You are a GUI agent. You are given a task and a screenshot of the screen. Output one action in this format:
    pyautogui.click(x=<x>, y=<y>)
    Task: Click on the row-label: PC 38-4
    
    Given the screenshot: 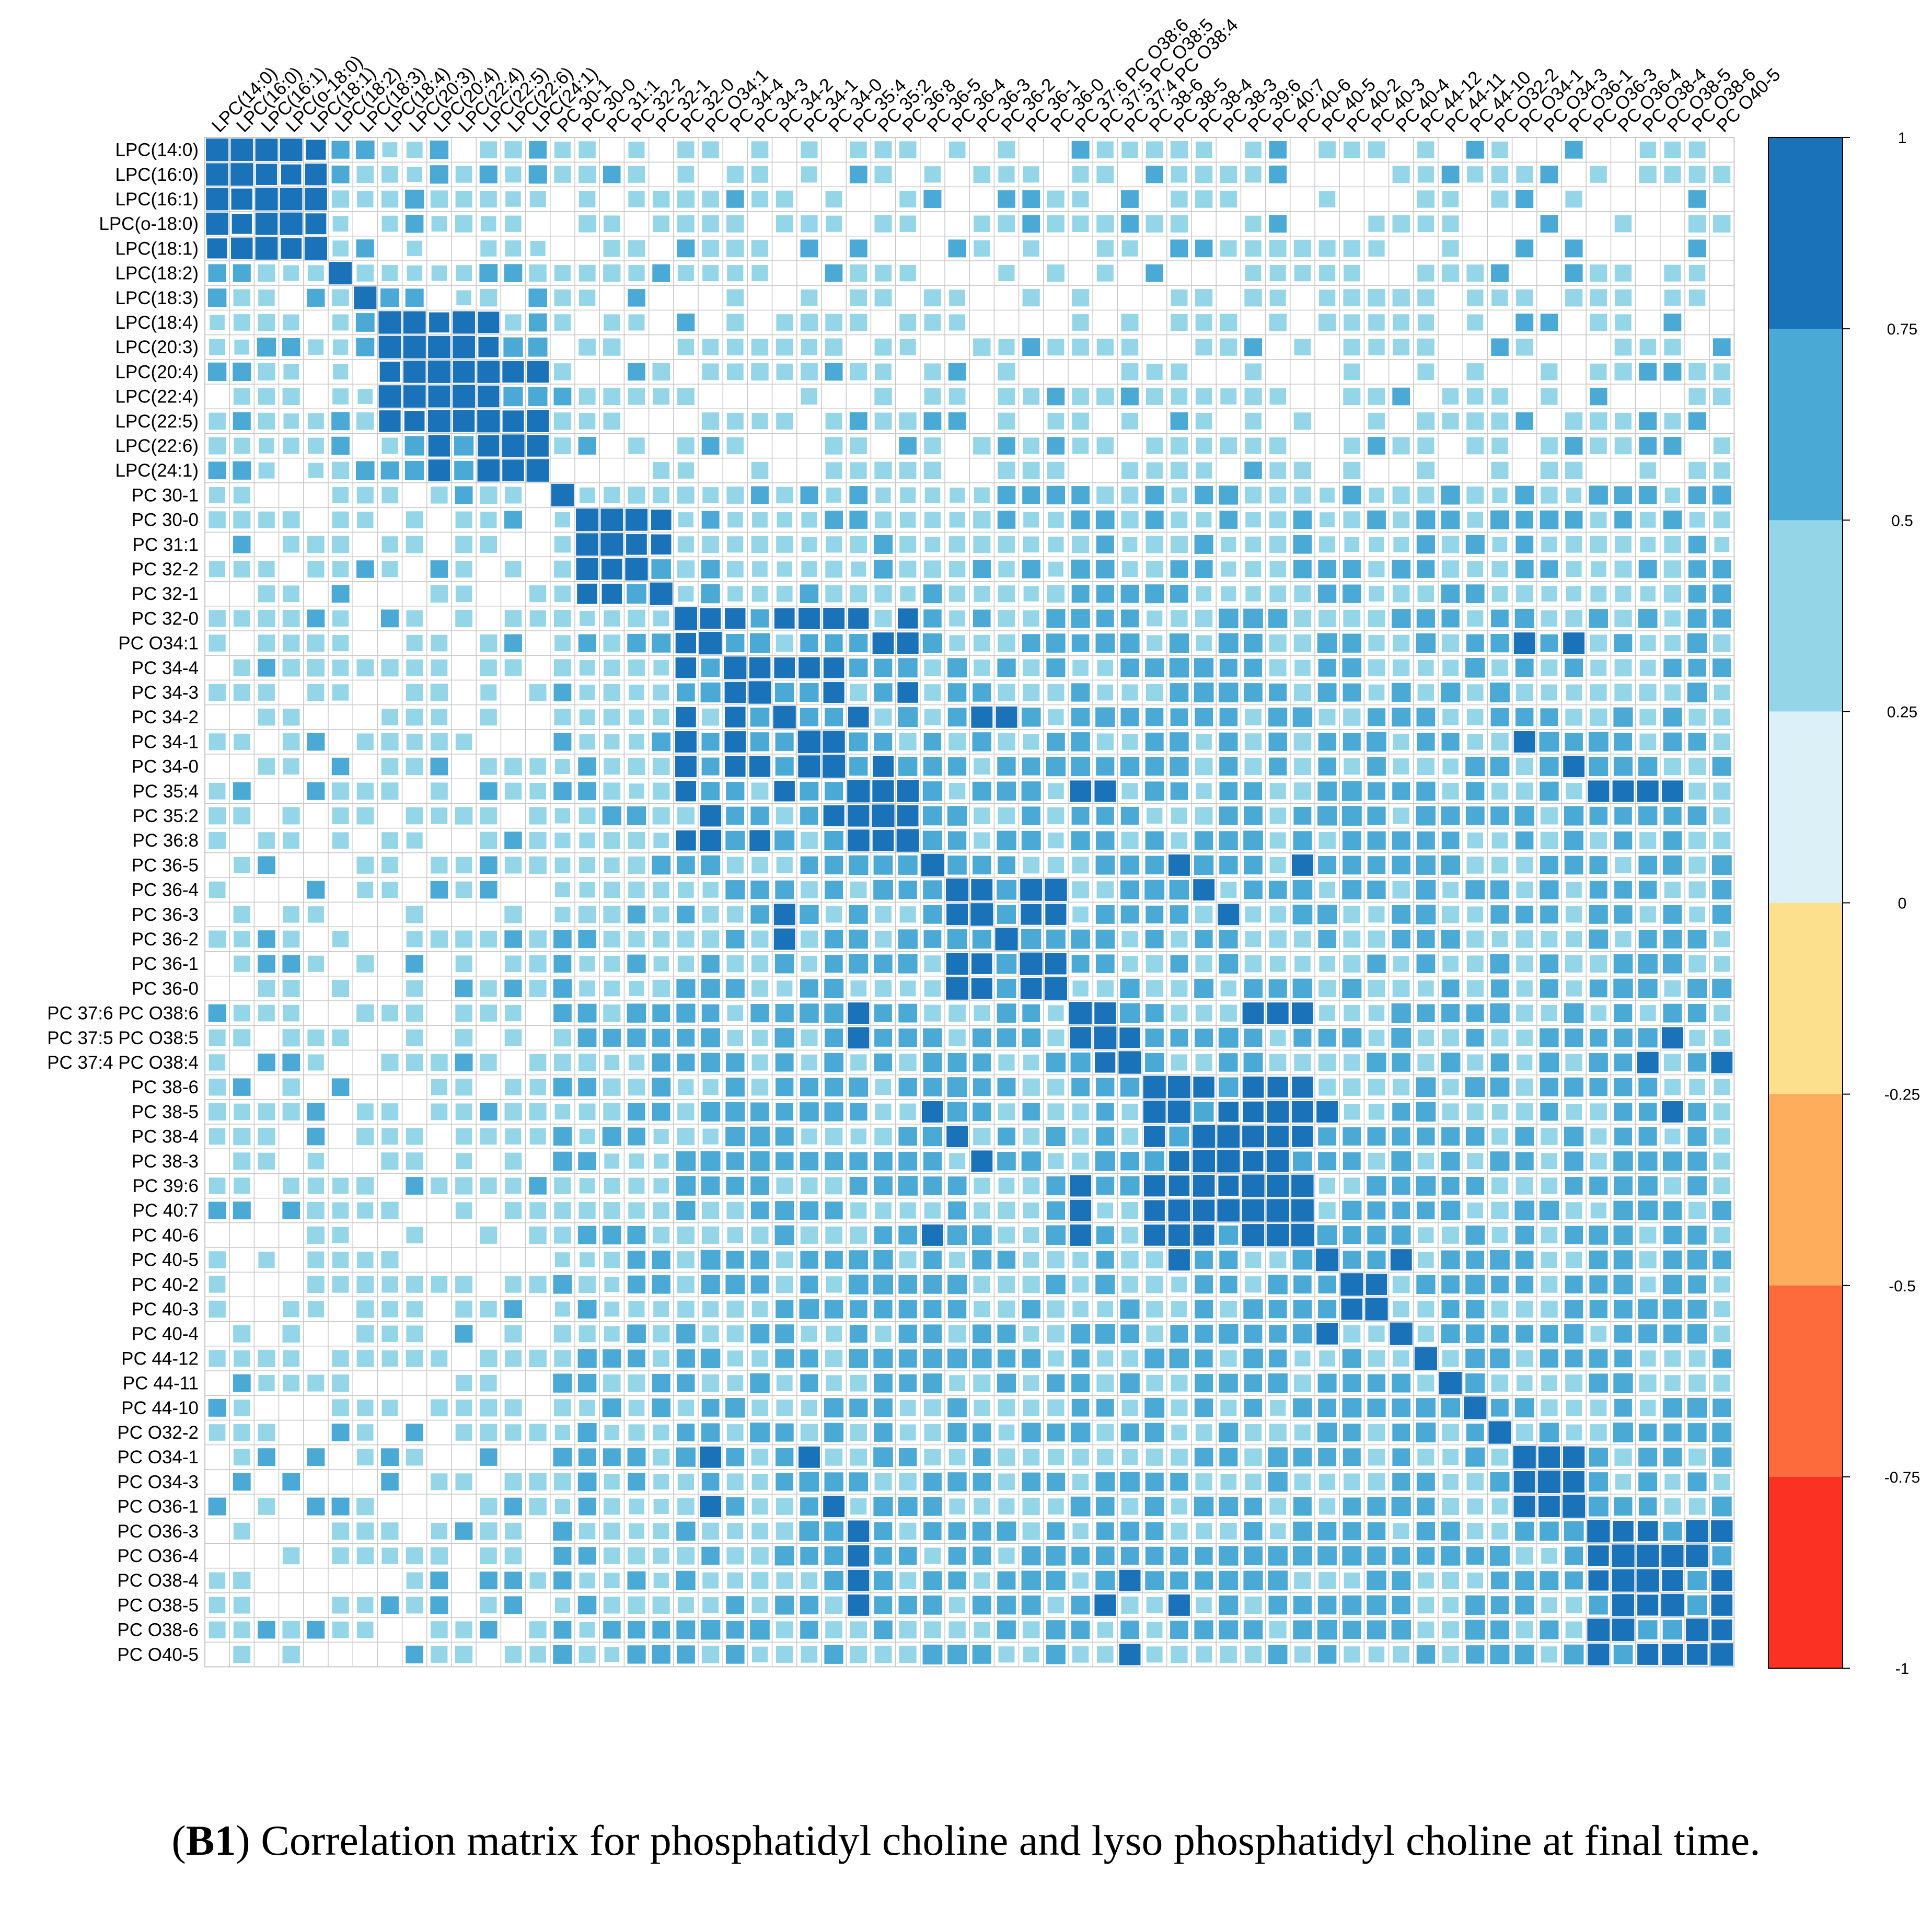 What is the action you would take?
    pyautogui.click(x=165, y=1137)
    